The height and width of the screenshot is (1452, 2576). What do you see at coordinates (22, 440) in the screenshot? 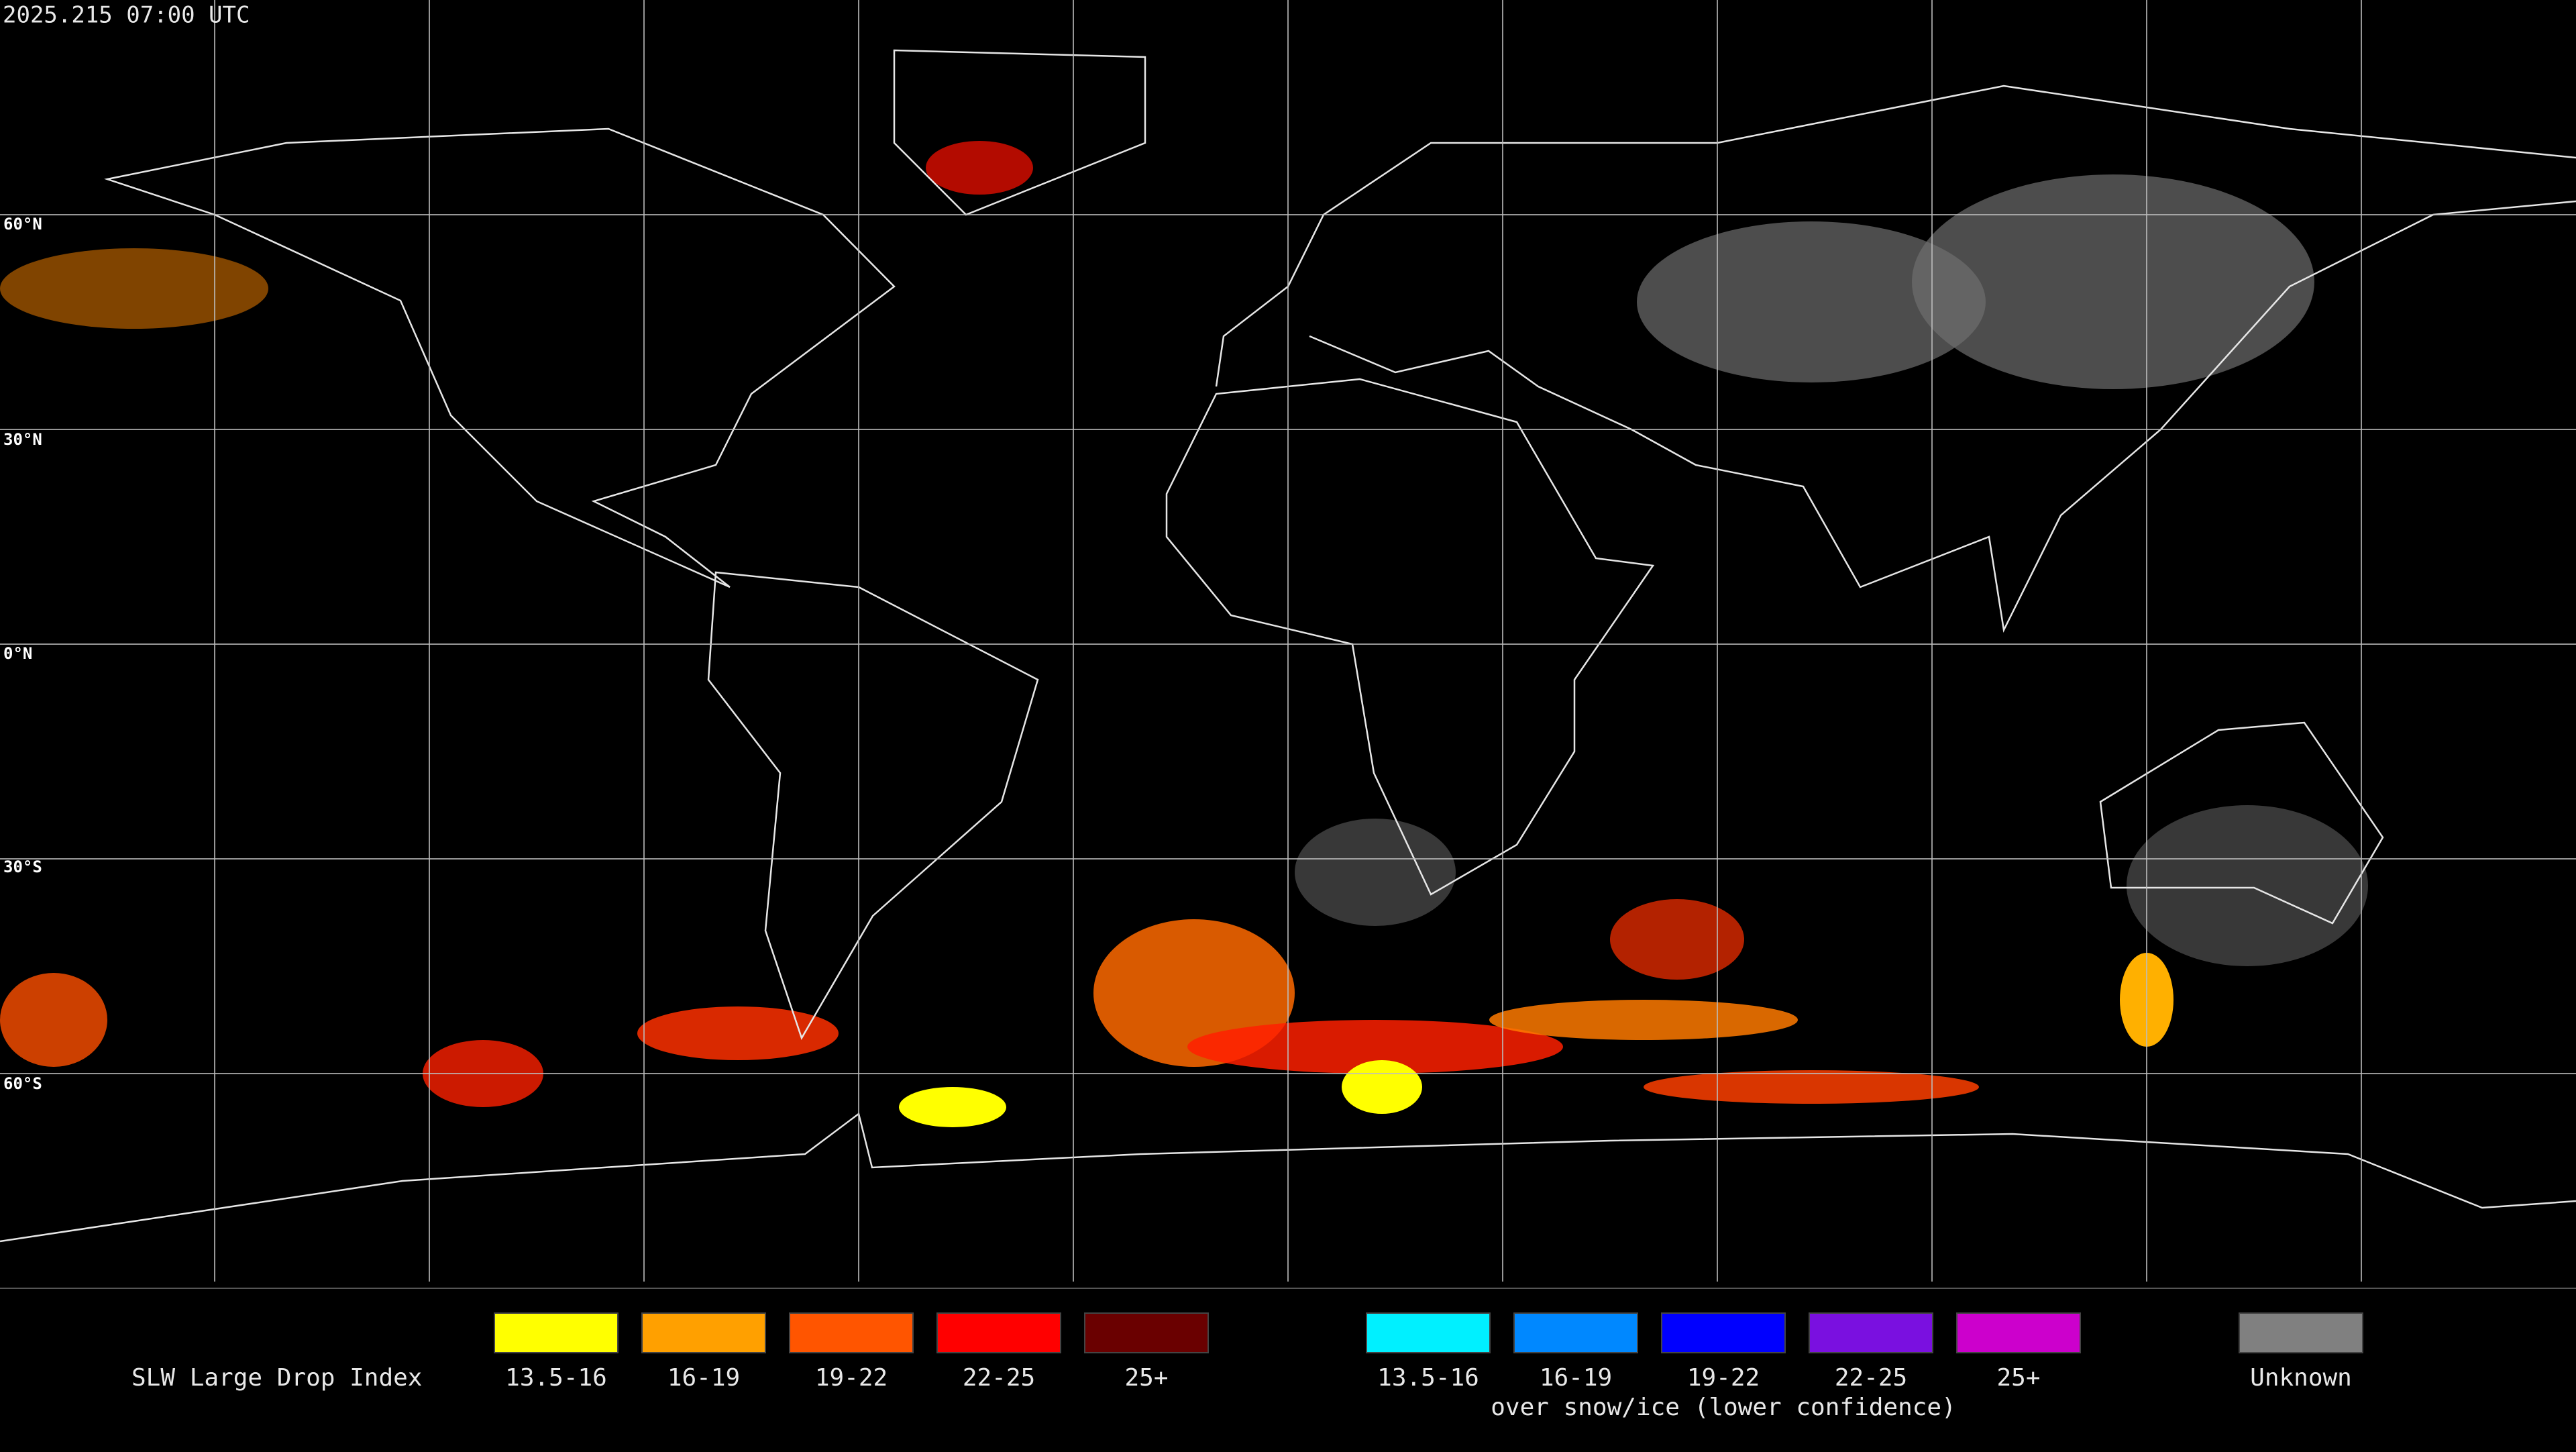
I see `lat-label: 30°N` at bounding box center [22, 440].